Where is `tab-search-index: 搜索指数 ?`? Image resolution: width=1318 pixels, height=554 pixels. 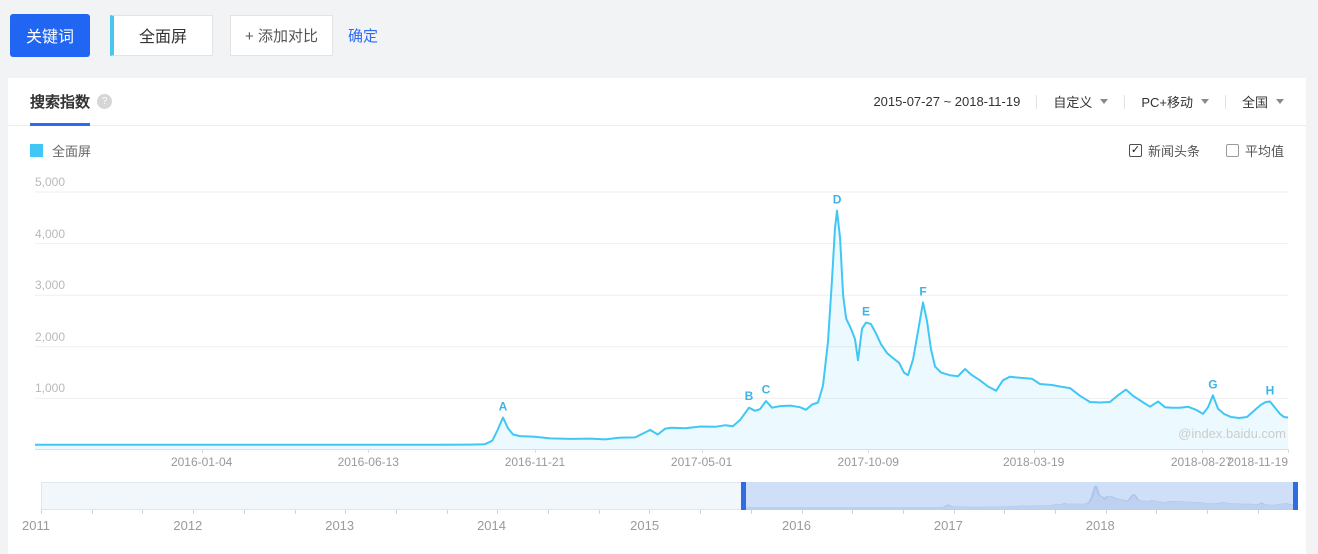
tab-search-index: 搜索指数 ? is located at coordinates (71, 102).